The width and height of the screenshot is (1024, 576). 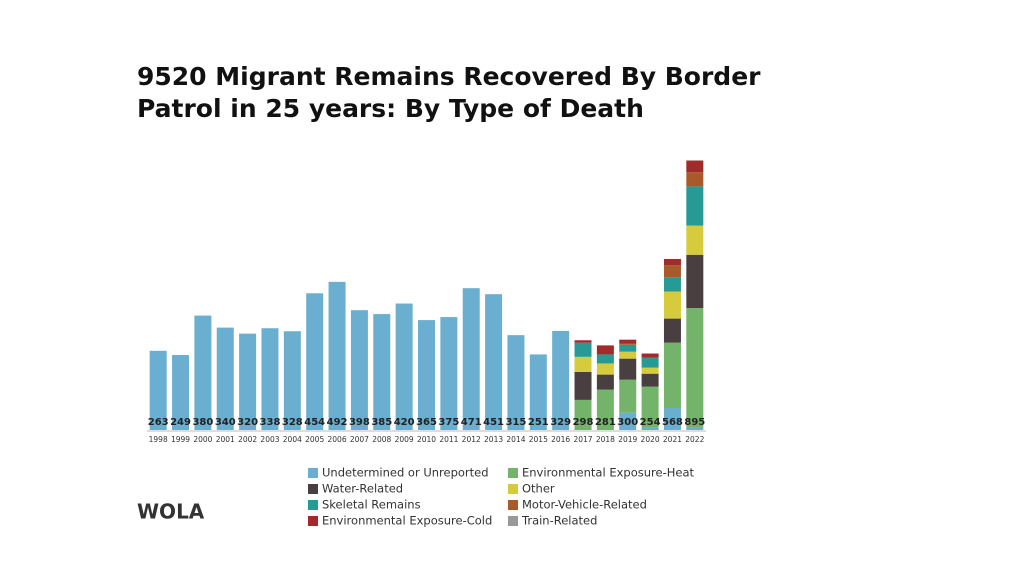 I want to click on x-tick-label: 2001, so click(x=225, y=439).